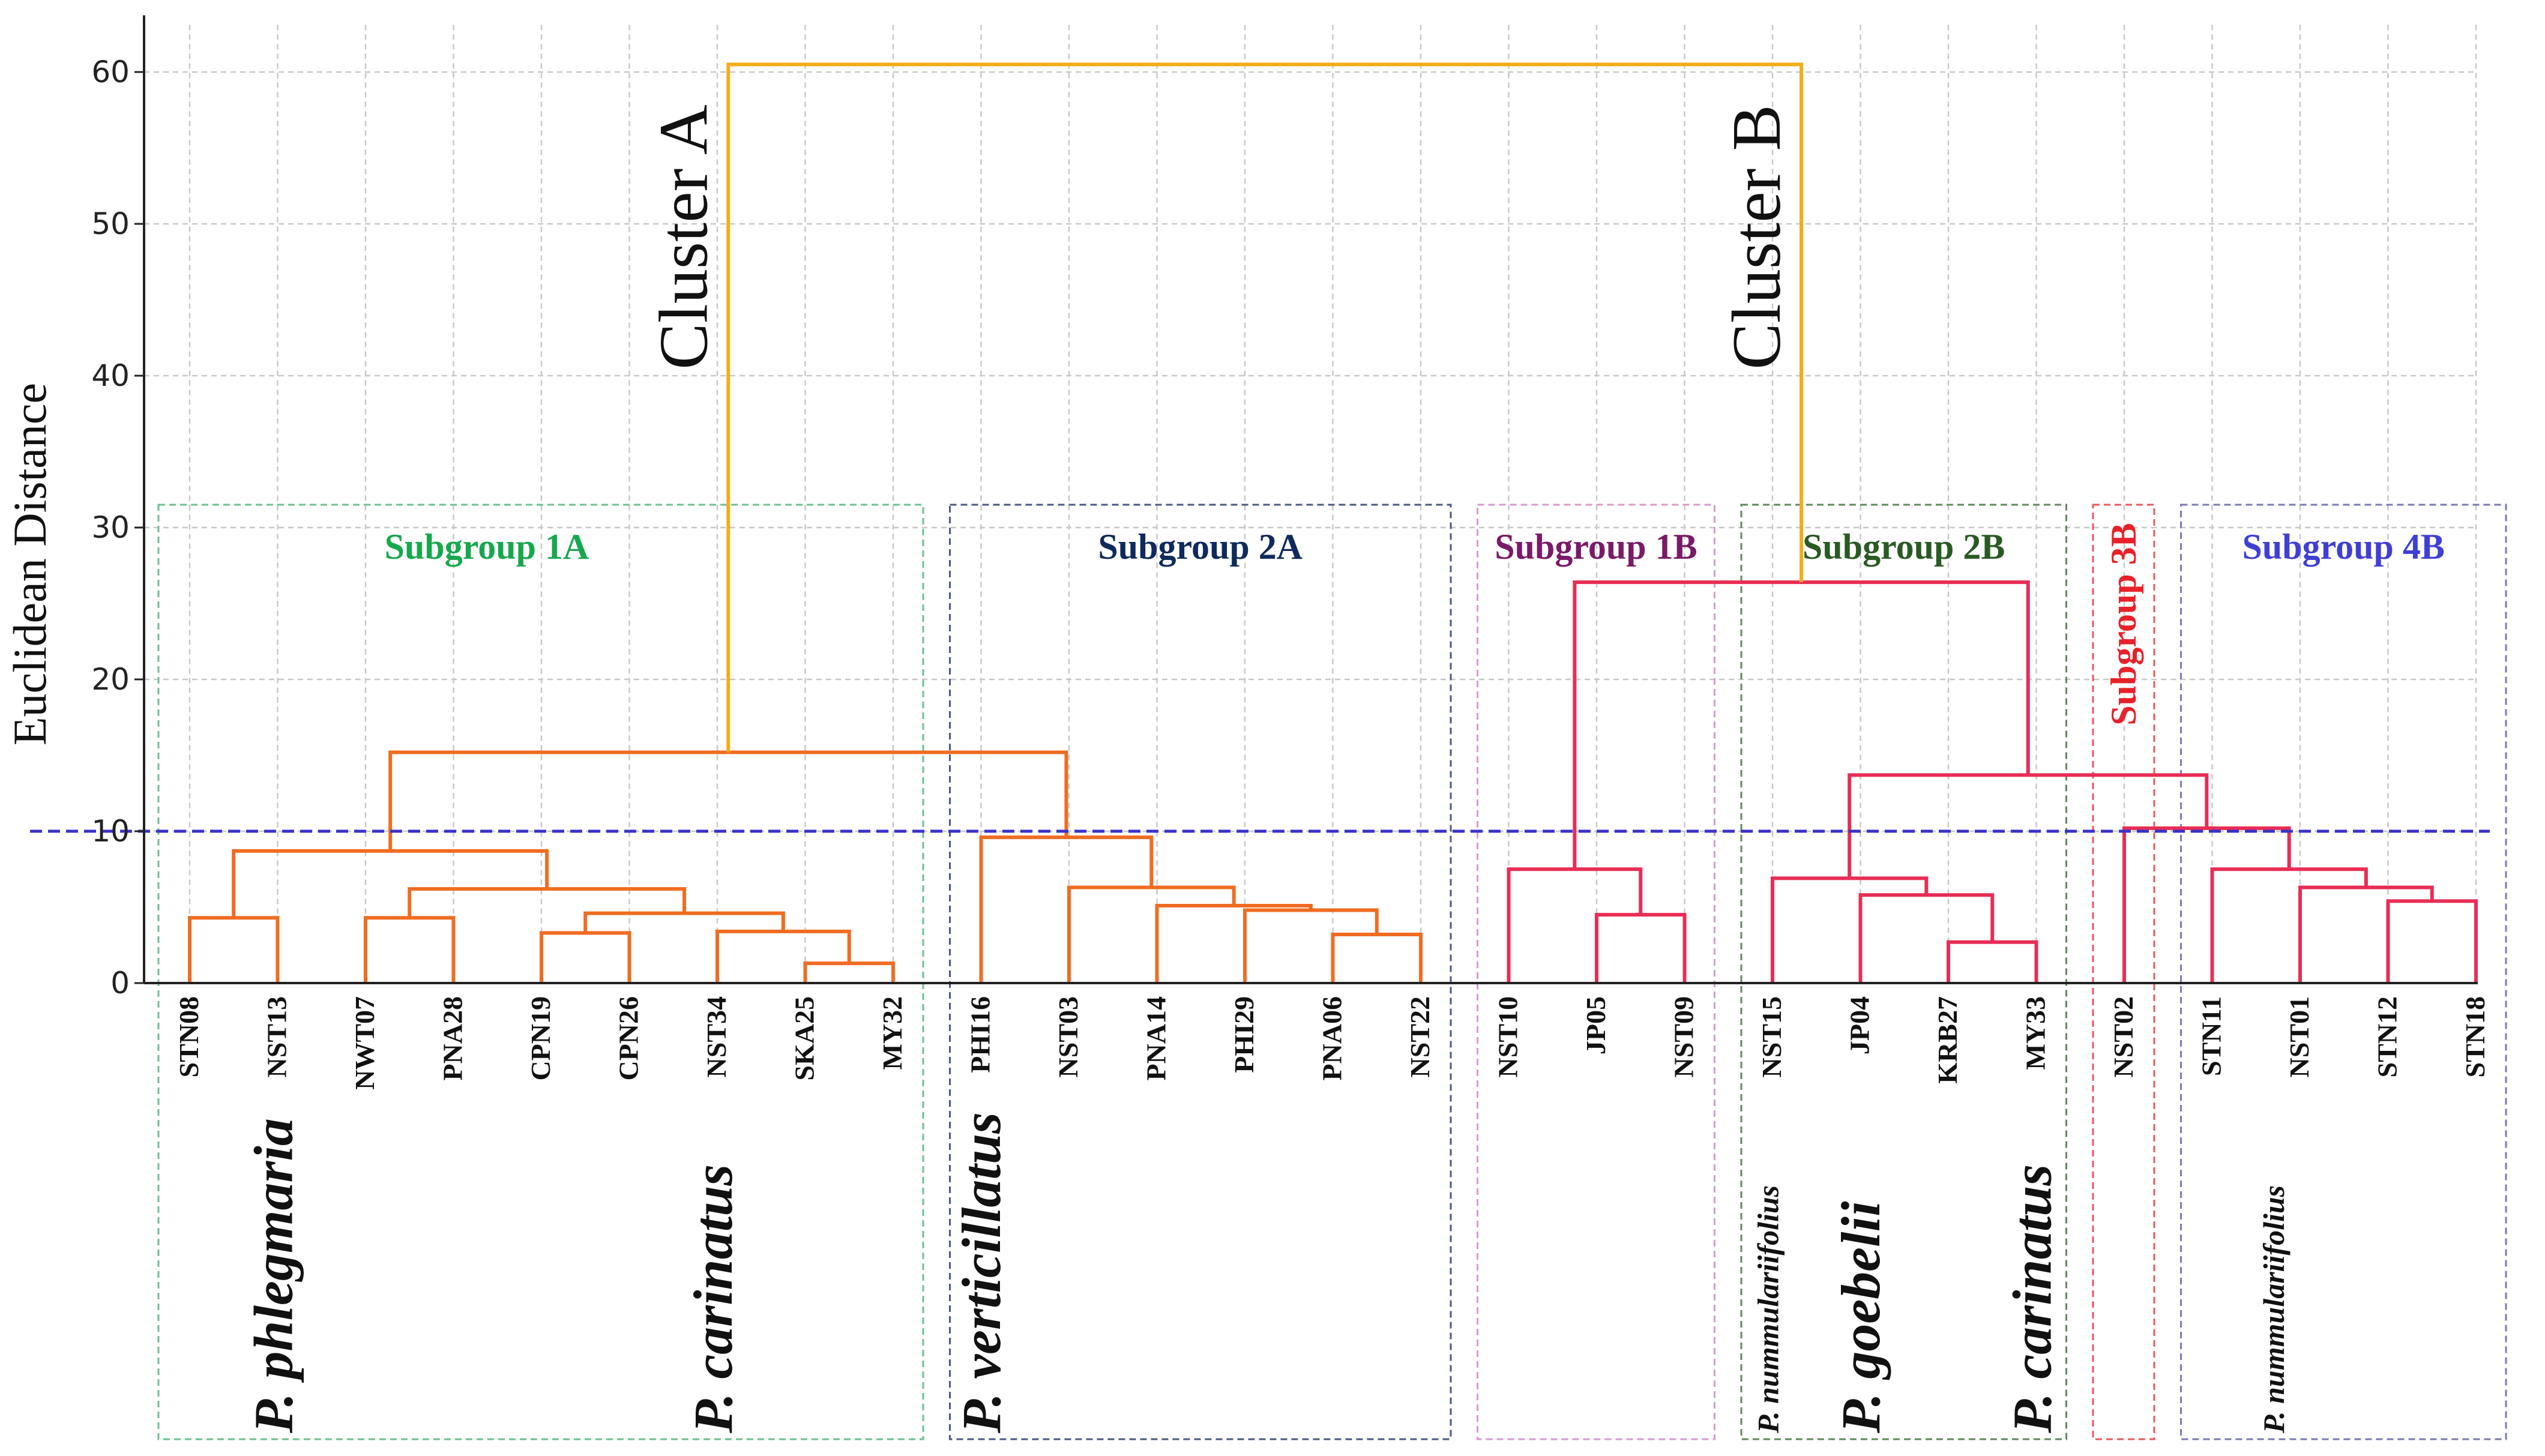 The height and width of the screenshot is (1456, 2545). What do you see at coordinates (629, 1038) in the screenshot?
I see `leaf-label: CPN26` at bounding box center [629, 1038].